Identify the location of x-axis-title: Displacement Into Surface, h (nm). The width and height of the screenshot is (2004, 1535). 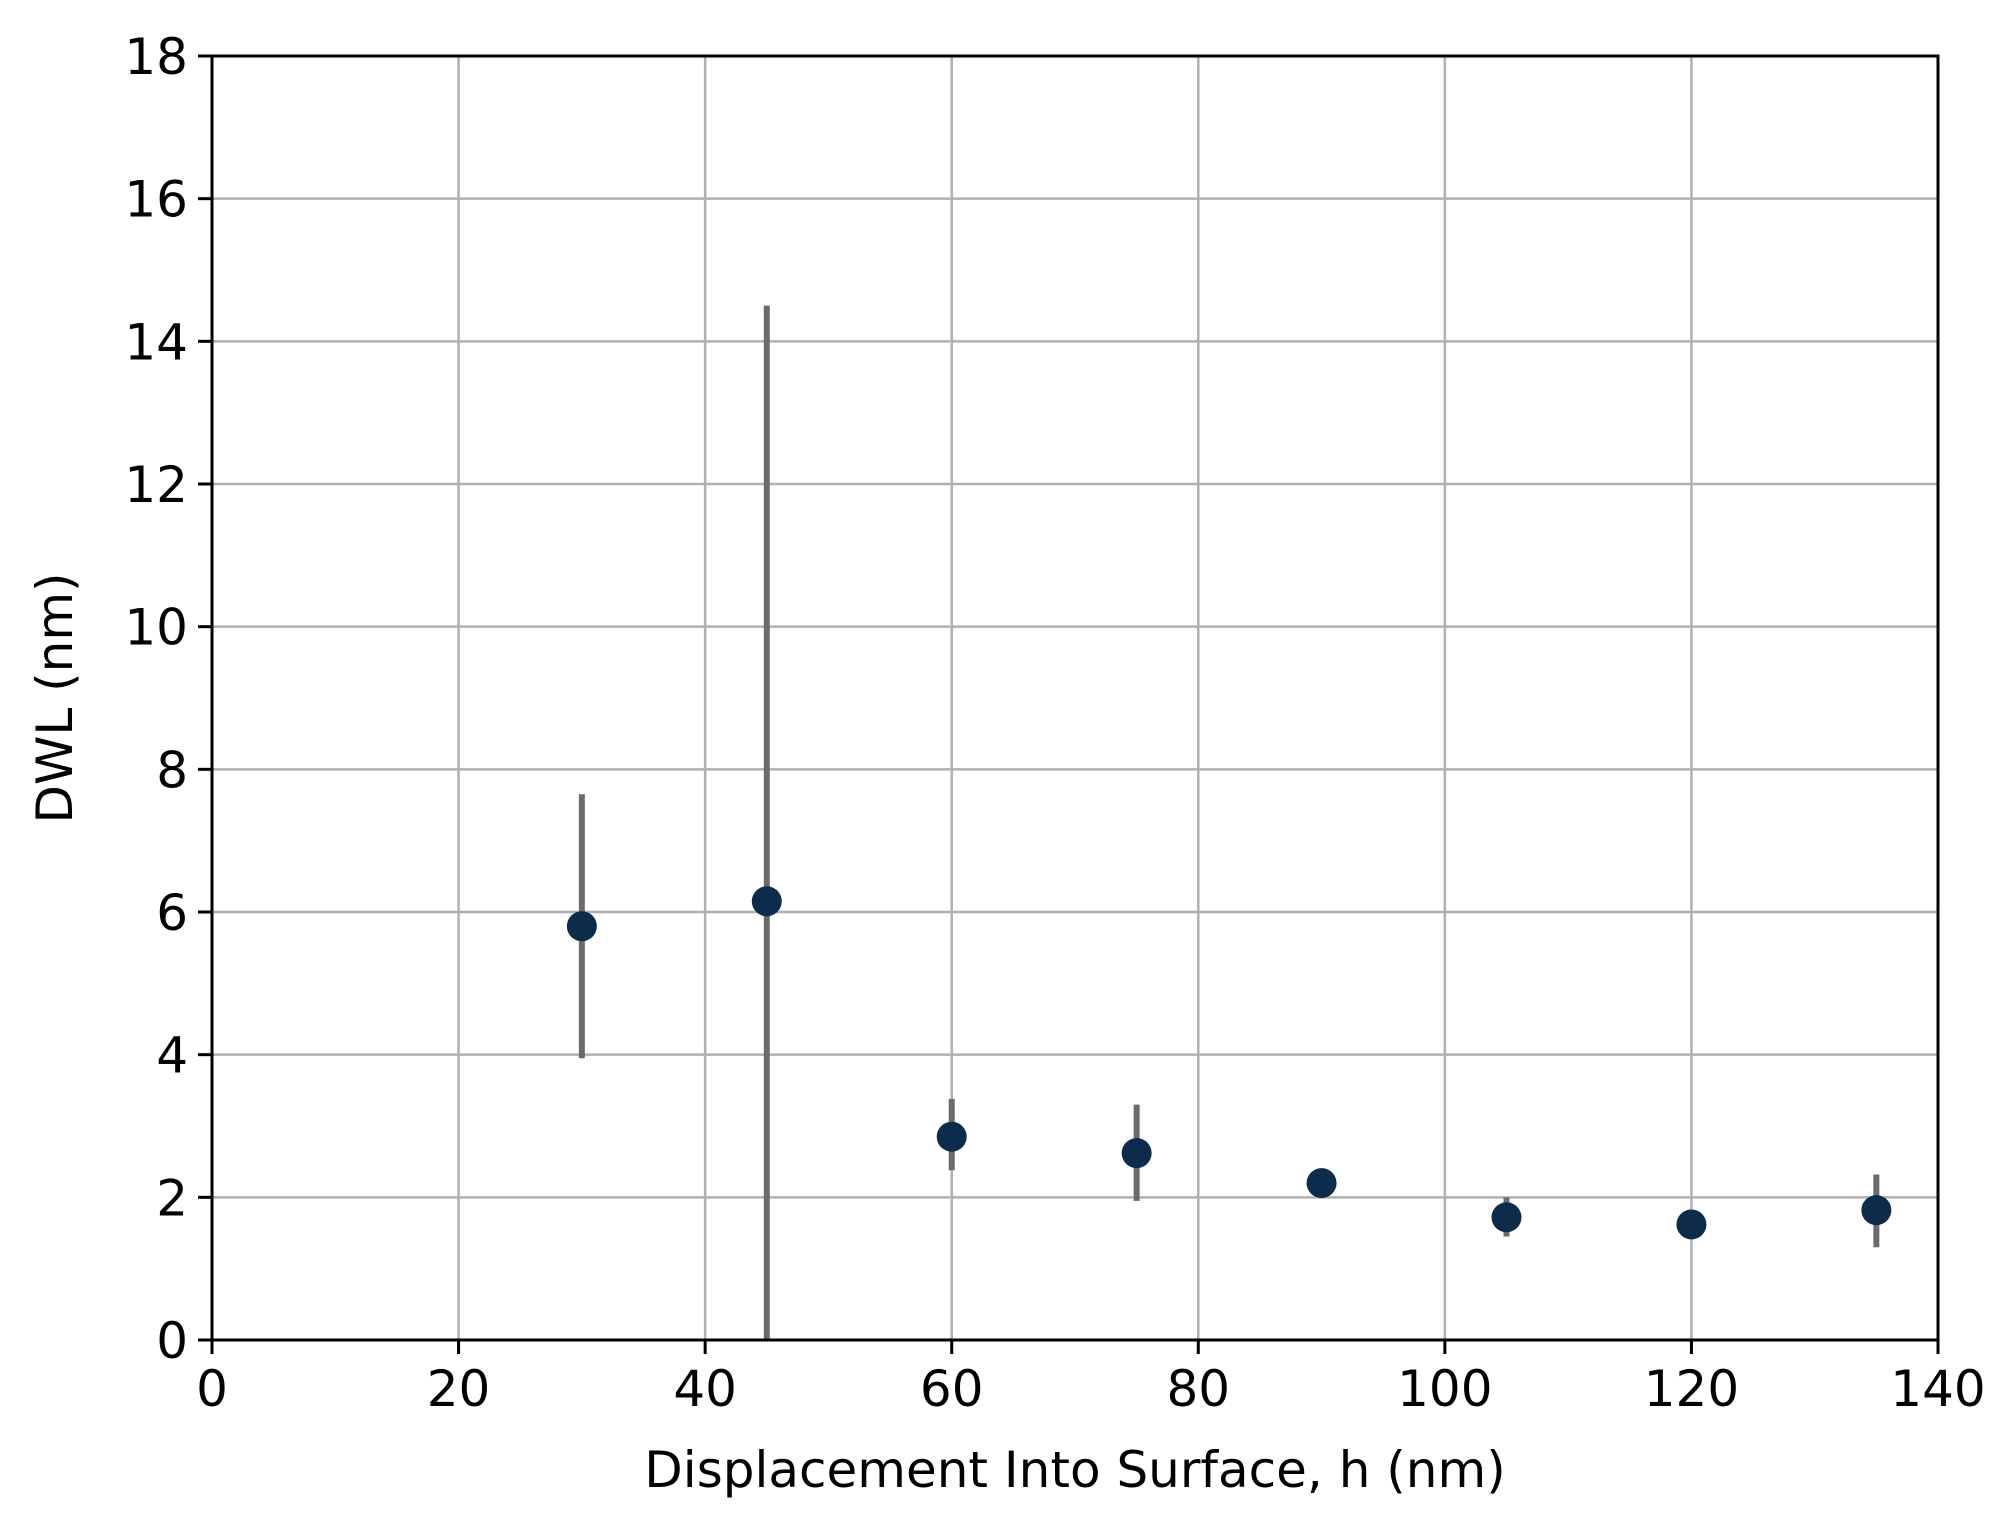
(1074, 1470).